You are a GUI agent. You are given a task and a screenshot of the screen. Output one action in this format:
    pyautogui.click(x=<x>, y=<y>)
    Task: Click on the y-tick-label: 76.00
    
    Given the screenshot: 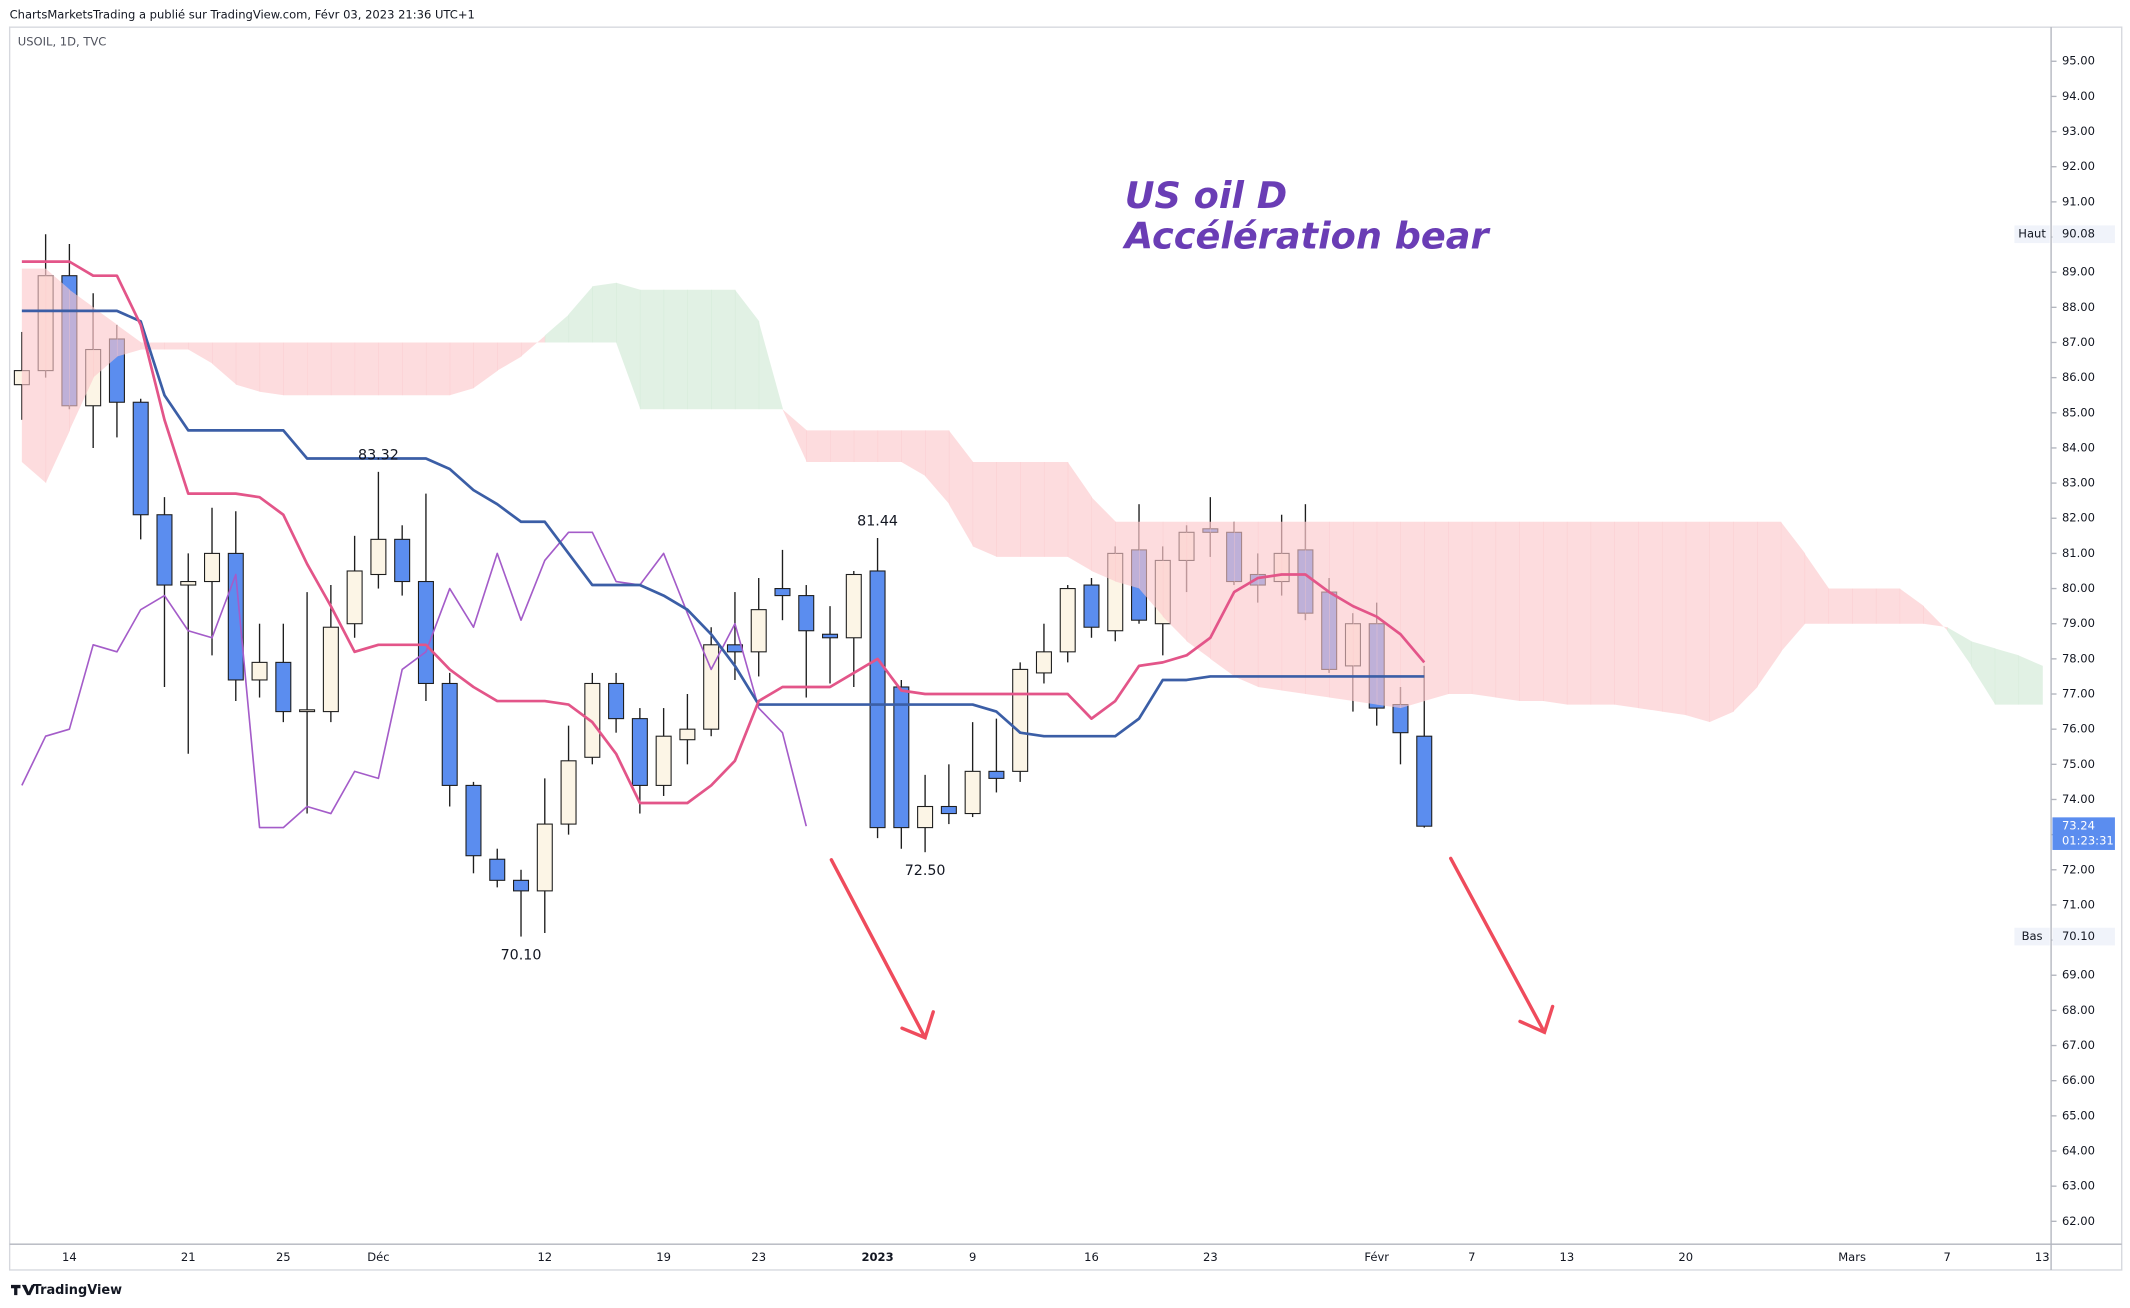 What is the action you would take?
    pyautogui.click(x=2078, y=729)
    